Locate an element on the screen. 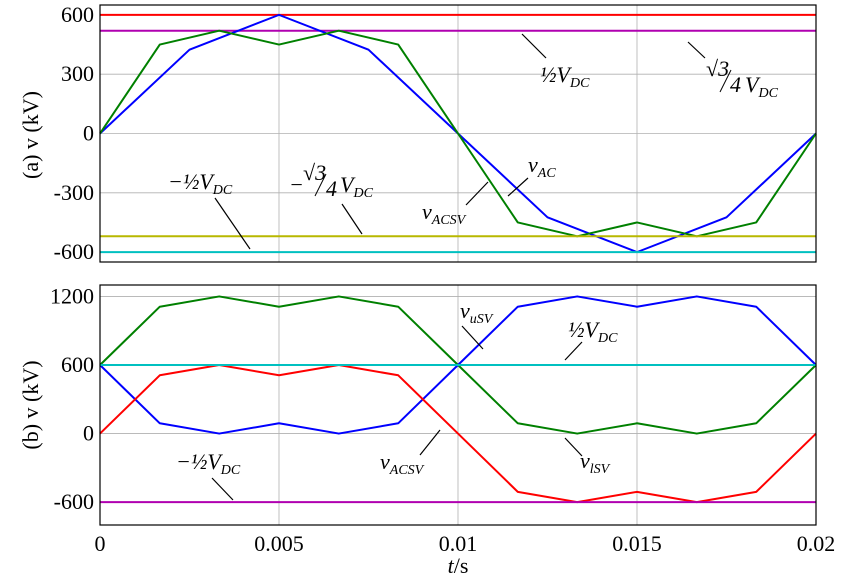 The image size is (843, 578). annotation-vacsv-a: vACSV is located at coordinates (455, 204).